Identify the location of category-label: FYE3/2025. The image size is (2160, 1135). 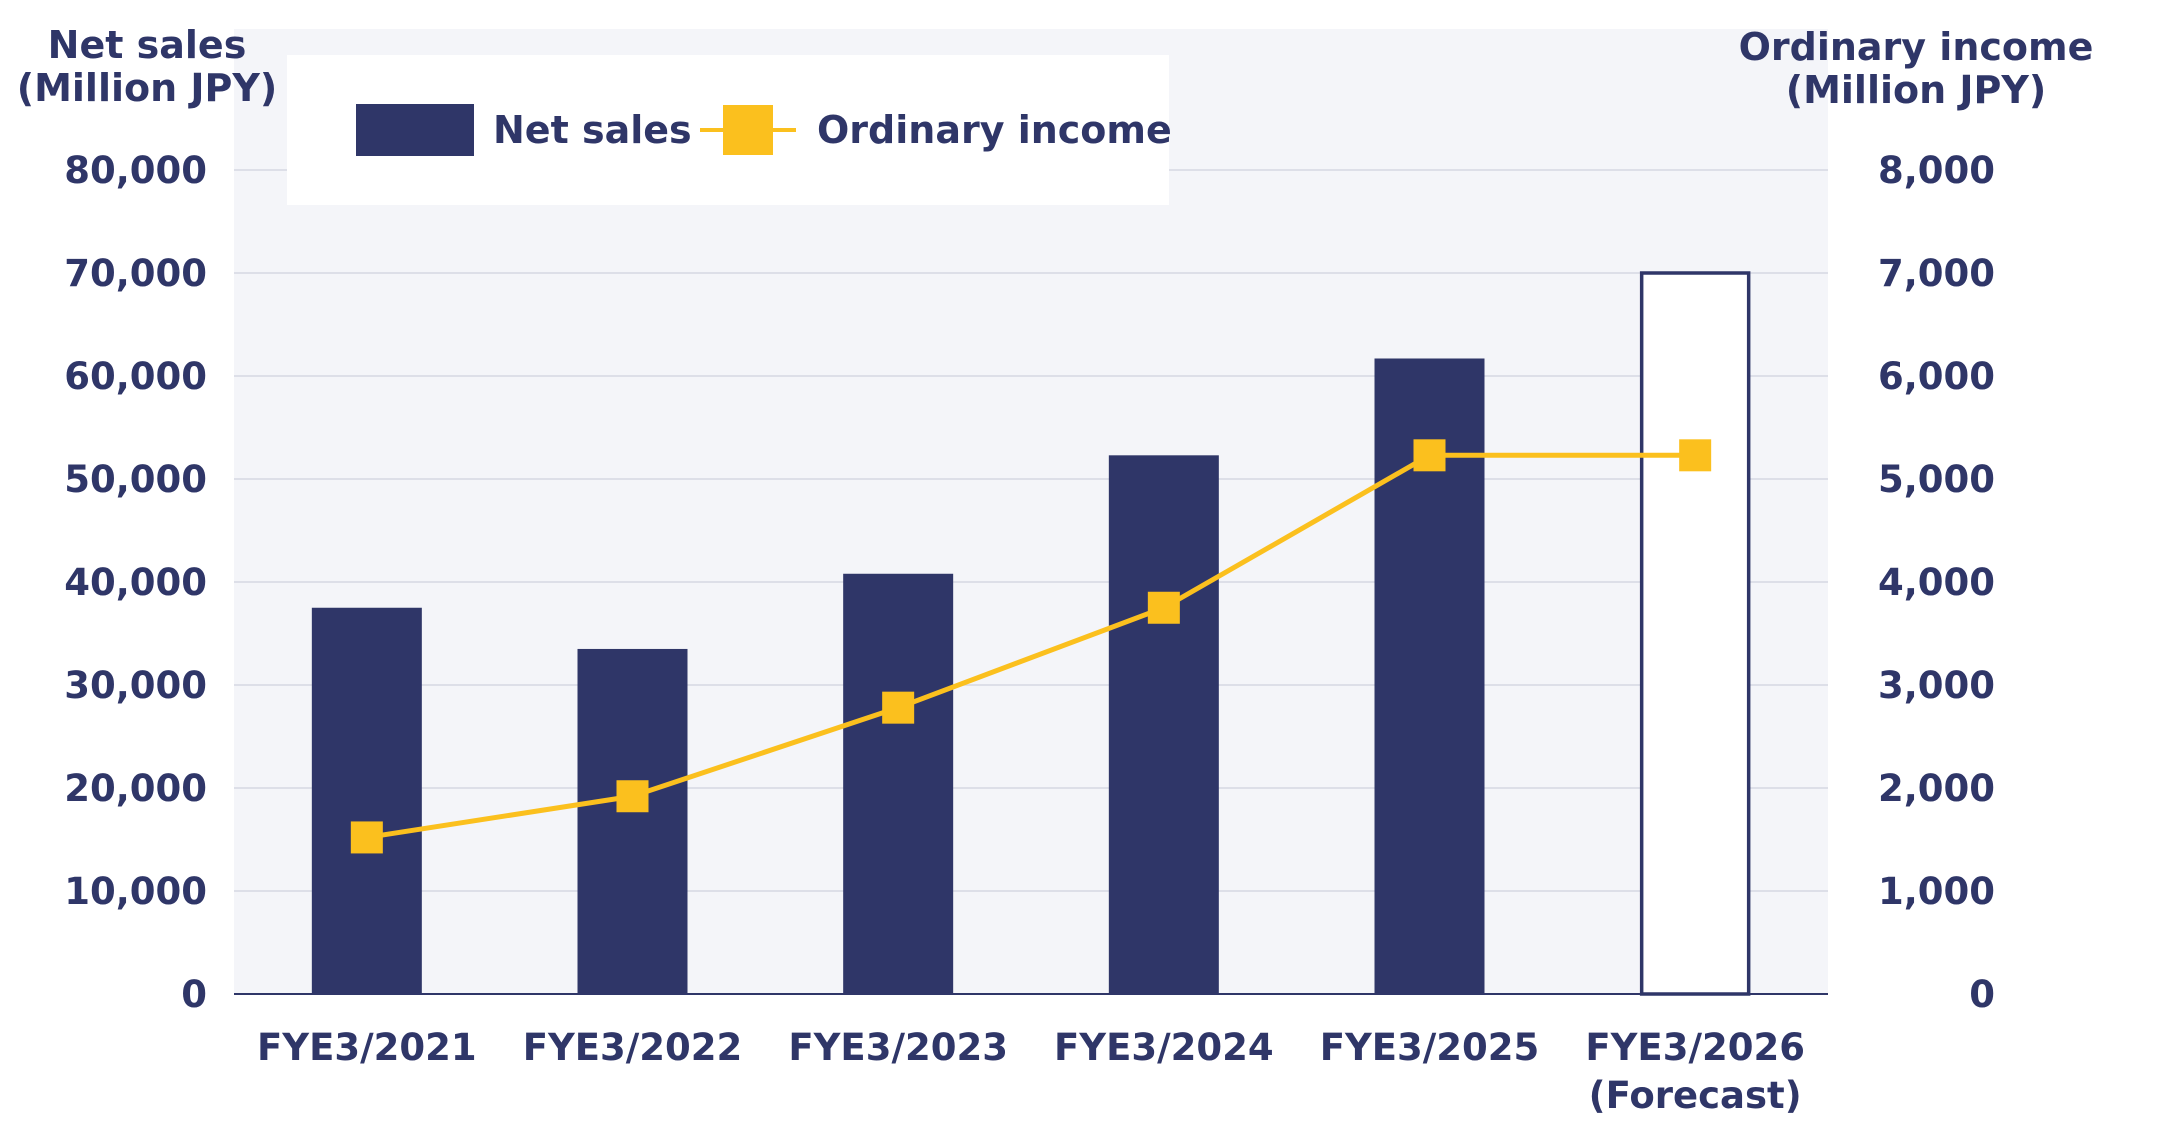
(1430, 1047).